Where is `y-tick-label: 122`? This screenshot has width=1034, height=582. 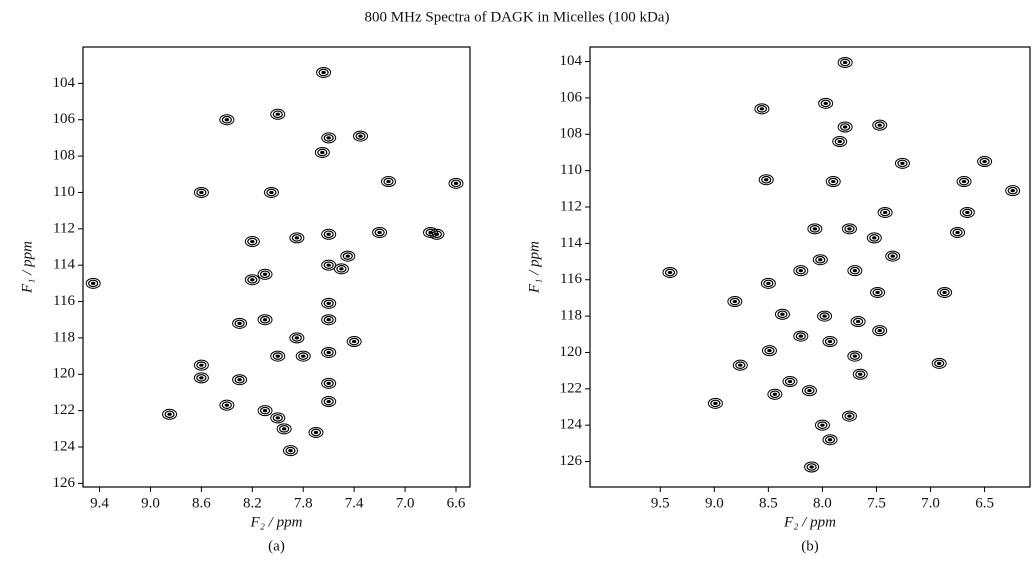
y-tick-label: 122 is located at coordinates (64, 410).